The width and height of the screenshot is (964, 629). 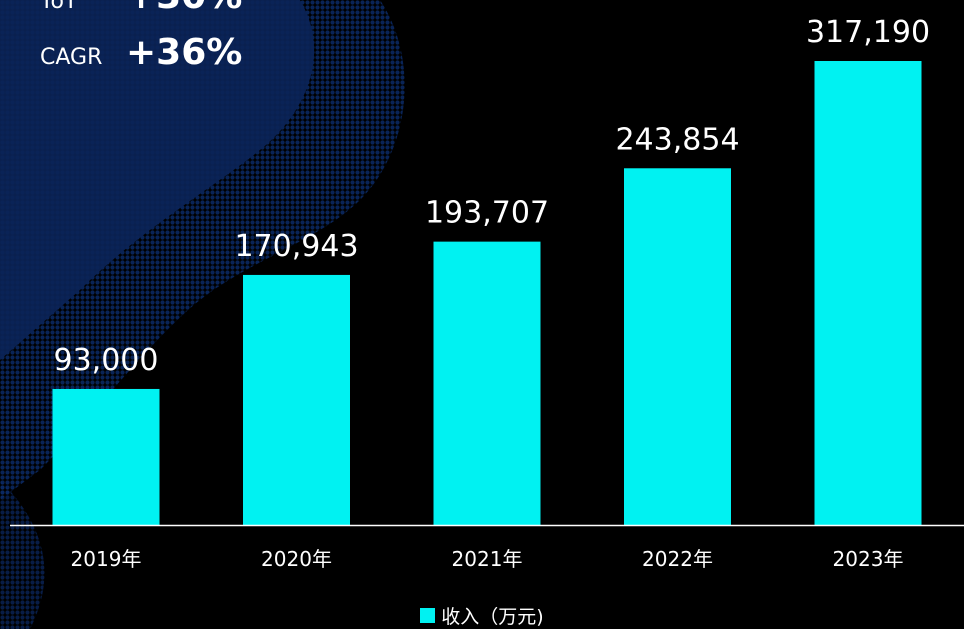 I want to click on data-label-2: 193,707, so click(x=487, y=213).